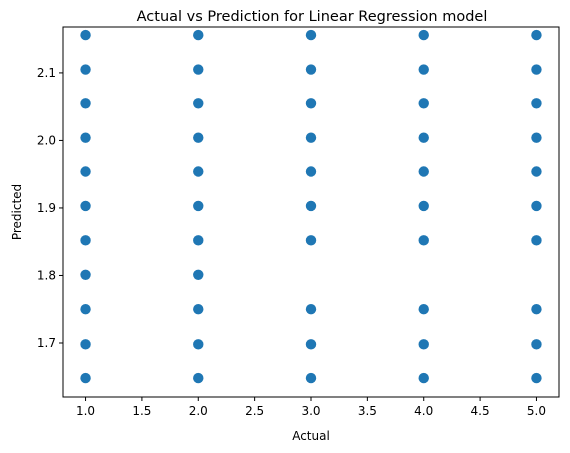 The height and width of the screenshot is (453, 570). What do you see at coordinates (46, 343) in the screenshot?
I see `y-tick-label: 1.7` at bounding box center [46, 343].